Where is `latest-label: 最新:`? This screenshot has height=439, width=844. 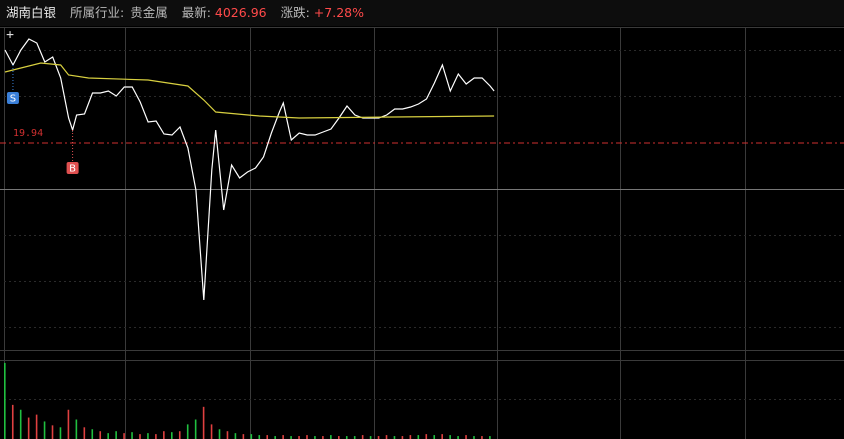 latest-label: 最新: is located at coordinates (196, 12).